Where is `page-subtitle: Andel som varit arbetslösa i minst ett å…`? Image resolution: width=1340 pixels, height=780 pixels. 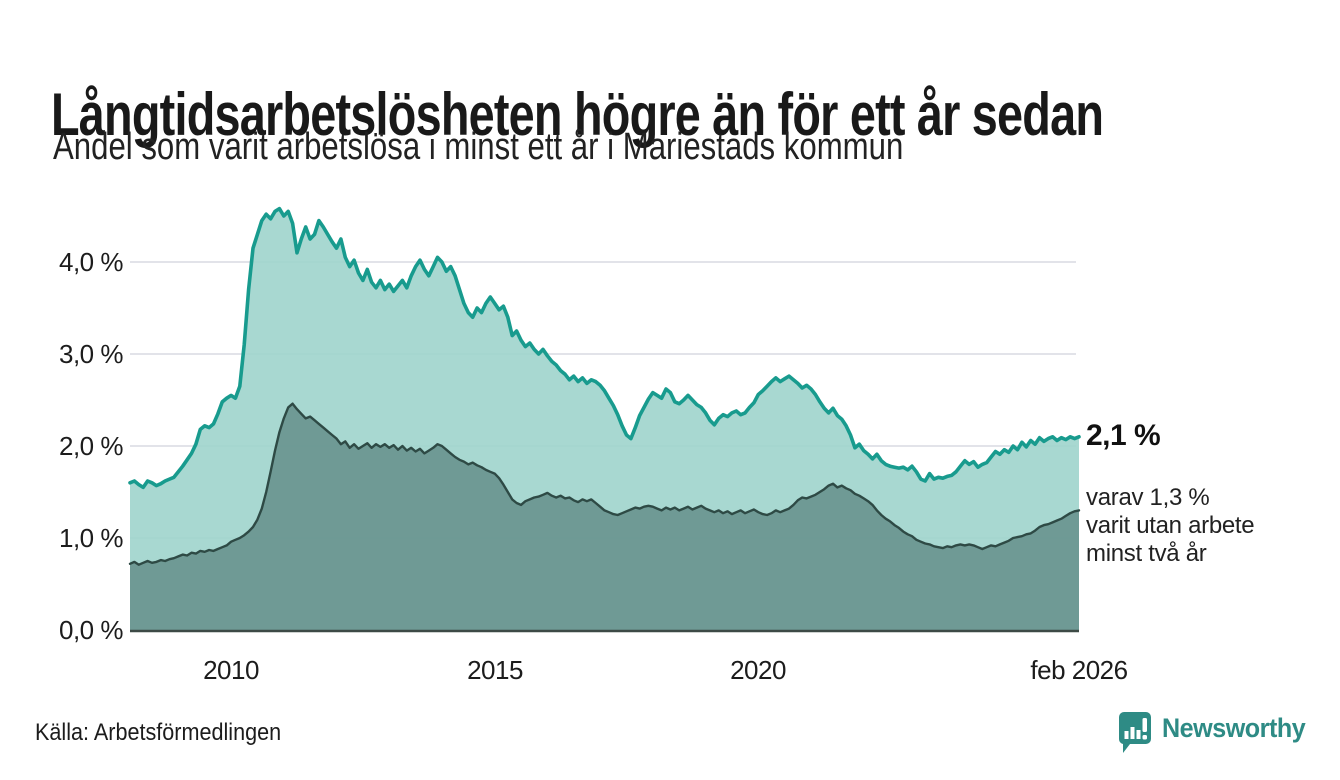
page-subtitle: Andel som varit arbetslösa i minst ett å… is located at coordinates (478, 147).